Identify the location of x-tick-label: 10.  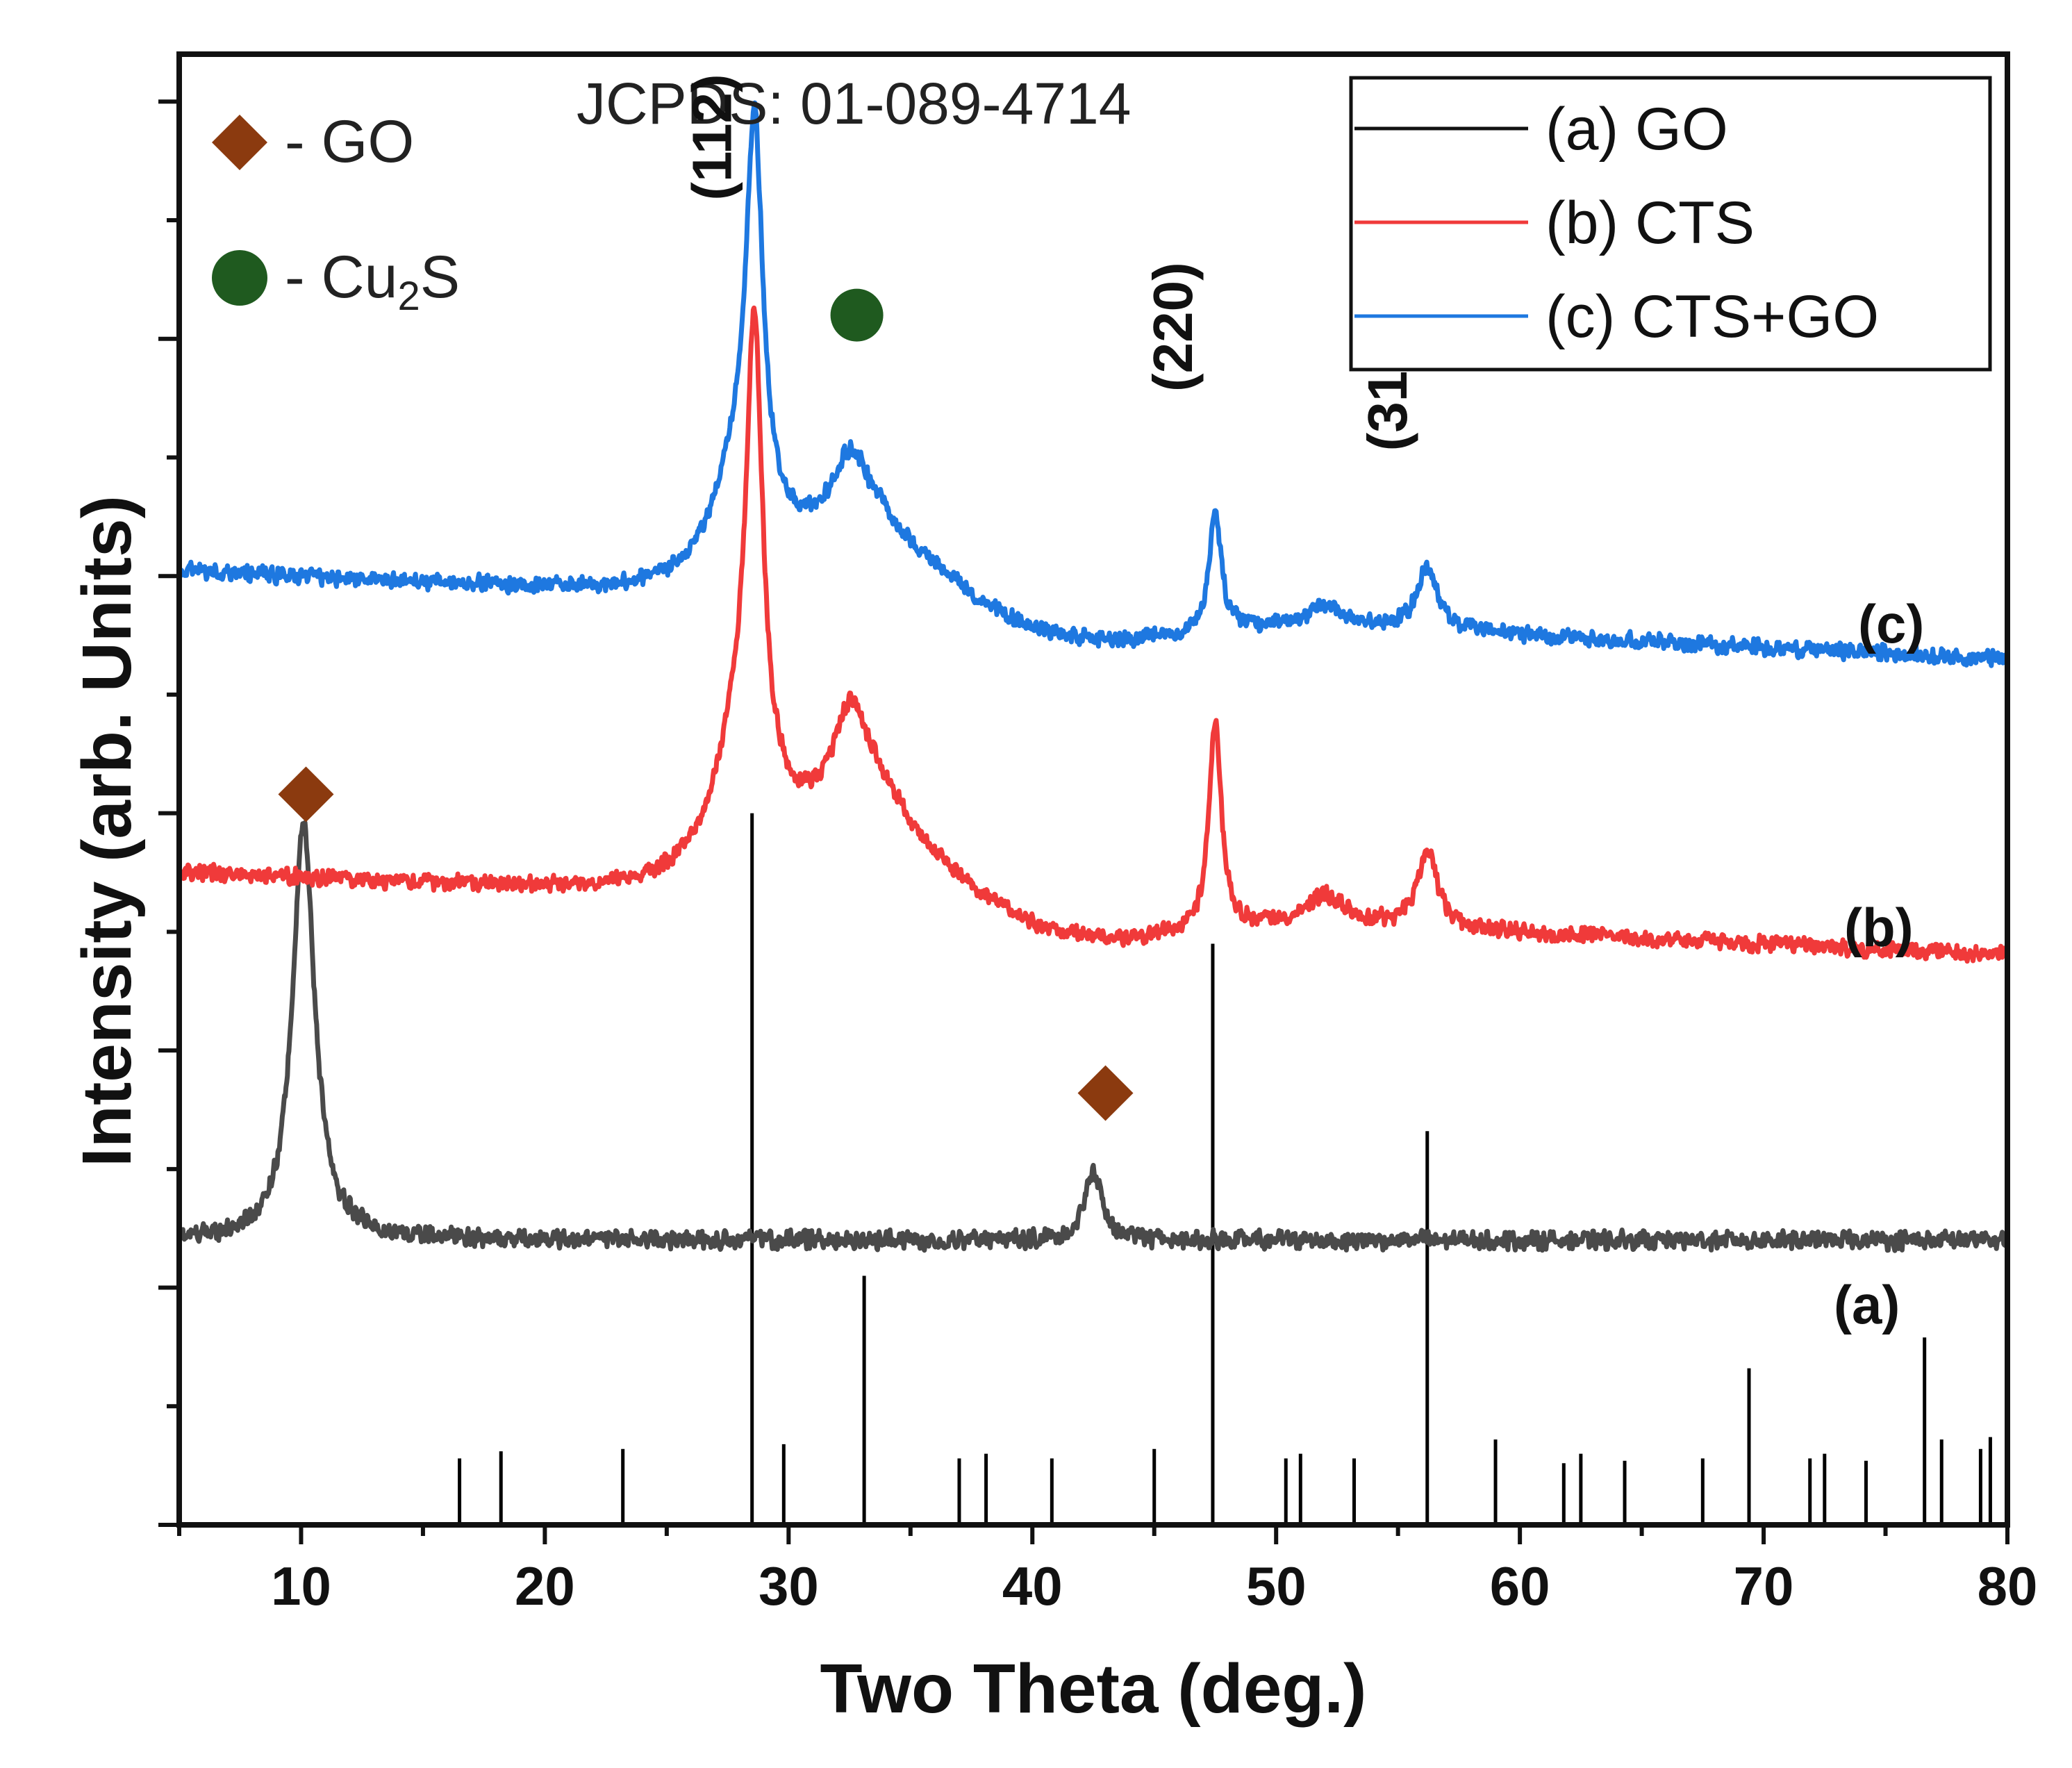
(301, 1586).